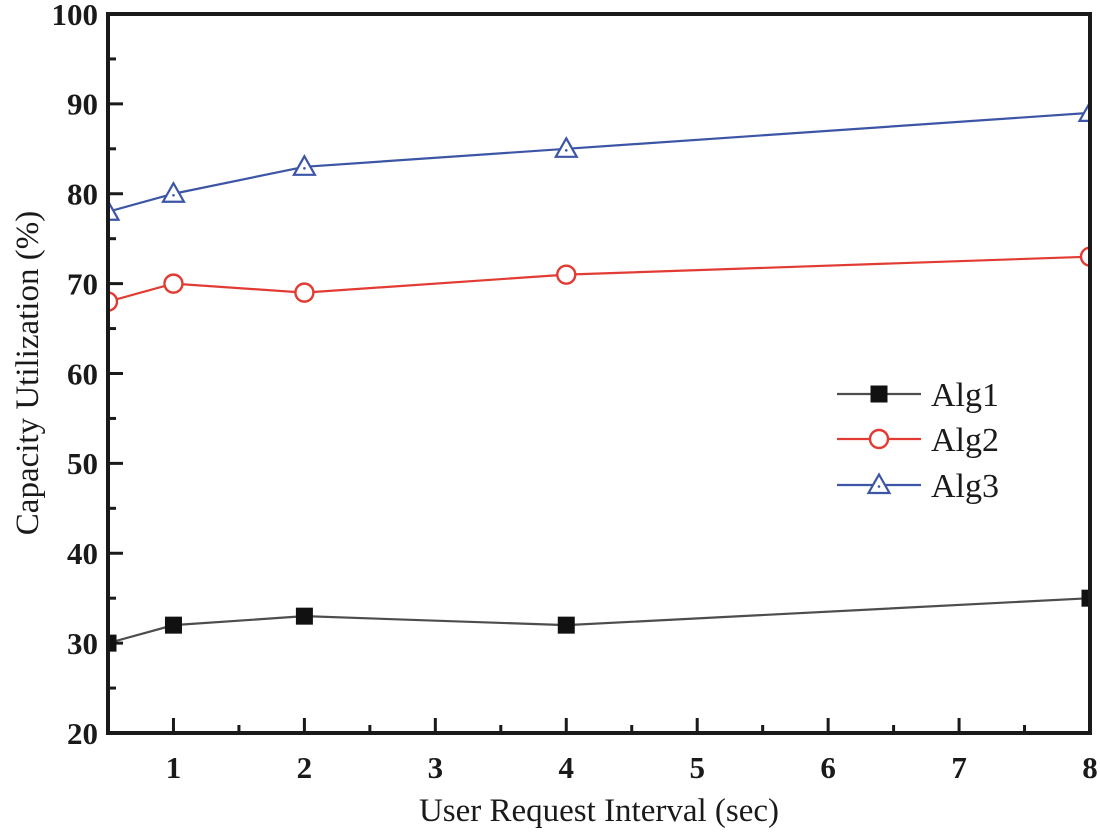 This screenshot has width=1100, height=838. I want to click on x-tick-label: 3, so click(436, 767).